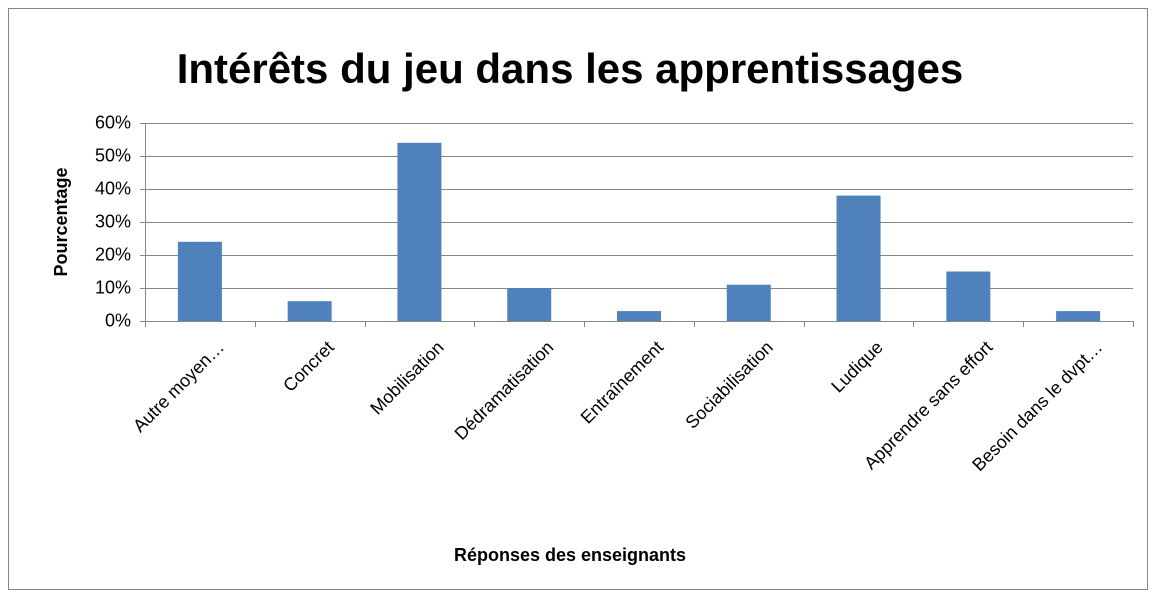  Describe the element at coordinates (113, 155) in the screenshot. I see `y-tick-label: 50%` at that location.